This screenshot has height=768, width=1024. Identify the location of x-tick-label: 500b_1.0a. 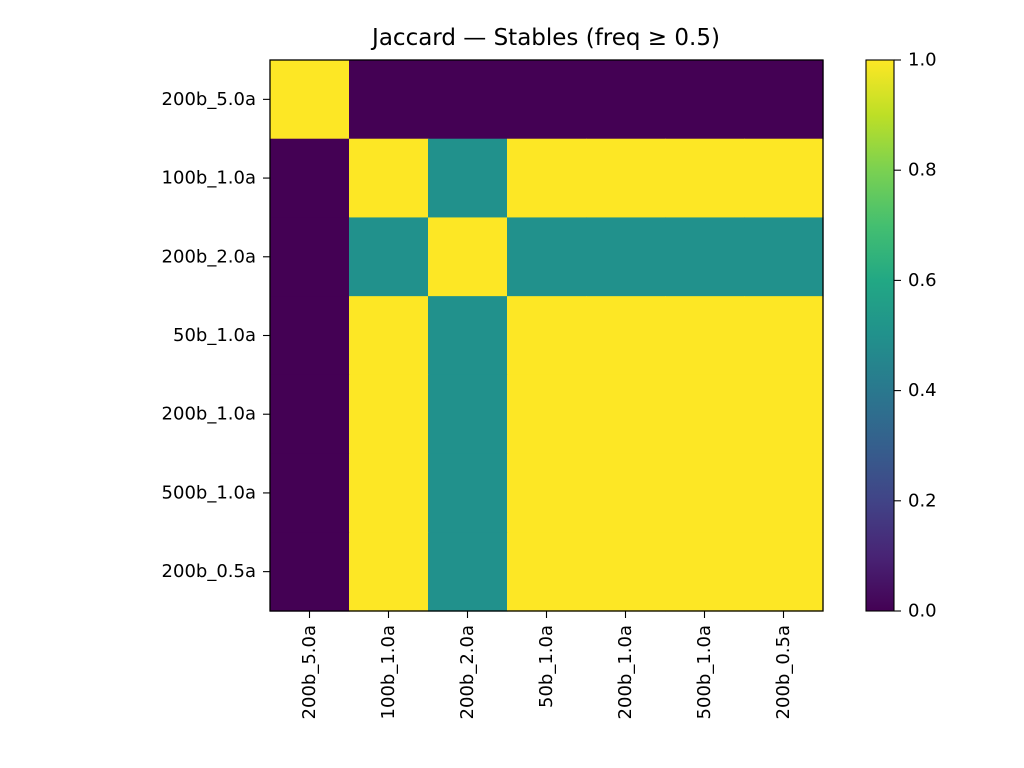
(704, 672).